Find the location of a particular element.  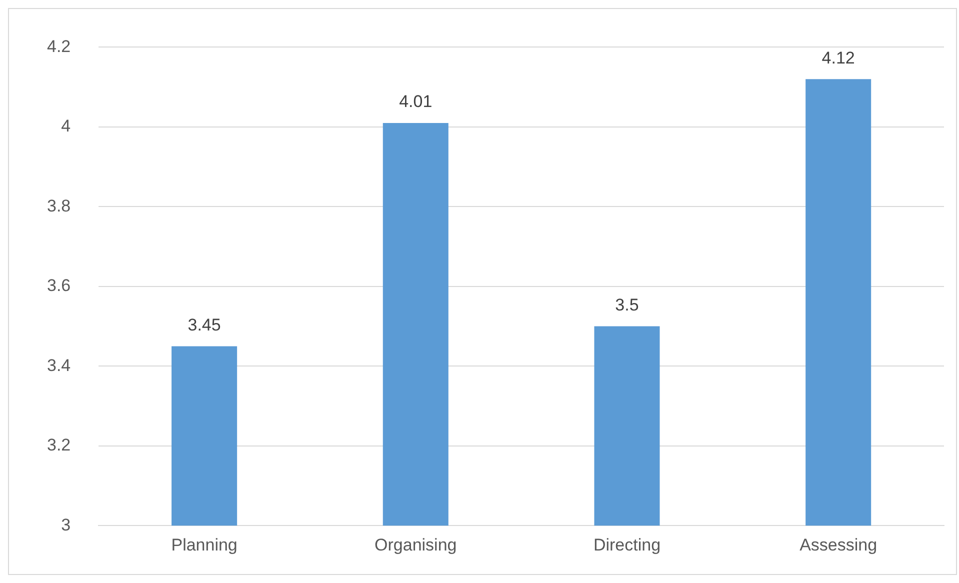

y-tick-label: 3.8 is located at coordinates (58, 206).